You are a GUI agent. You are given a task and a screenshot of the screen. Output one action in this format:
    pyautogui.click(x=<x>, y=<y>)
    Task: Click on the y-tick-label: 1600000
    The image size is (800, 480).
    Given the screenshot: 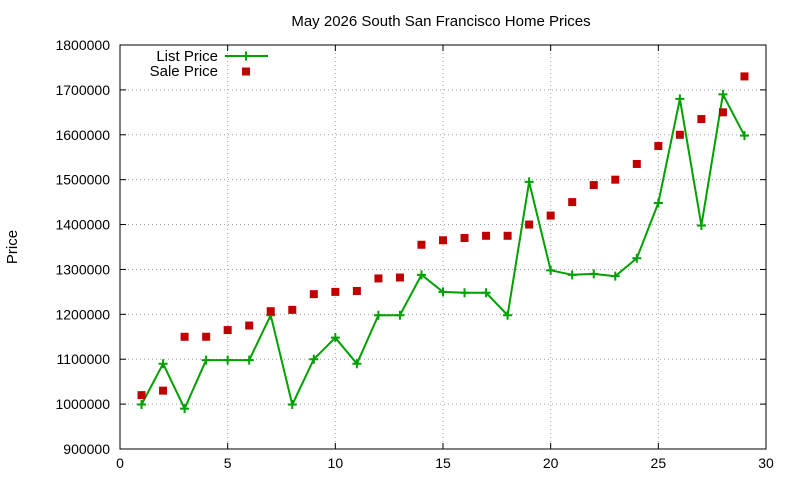 What is the action you would take?
    pyautogui.click(x=82, y=135)
    